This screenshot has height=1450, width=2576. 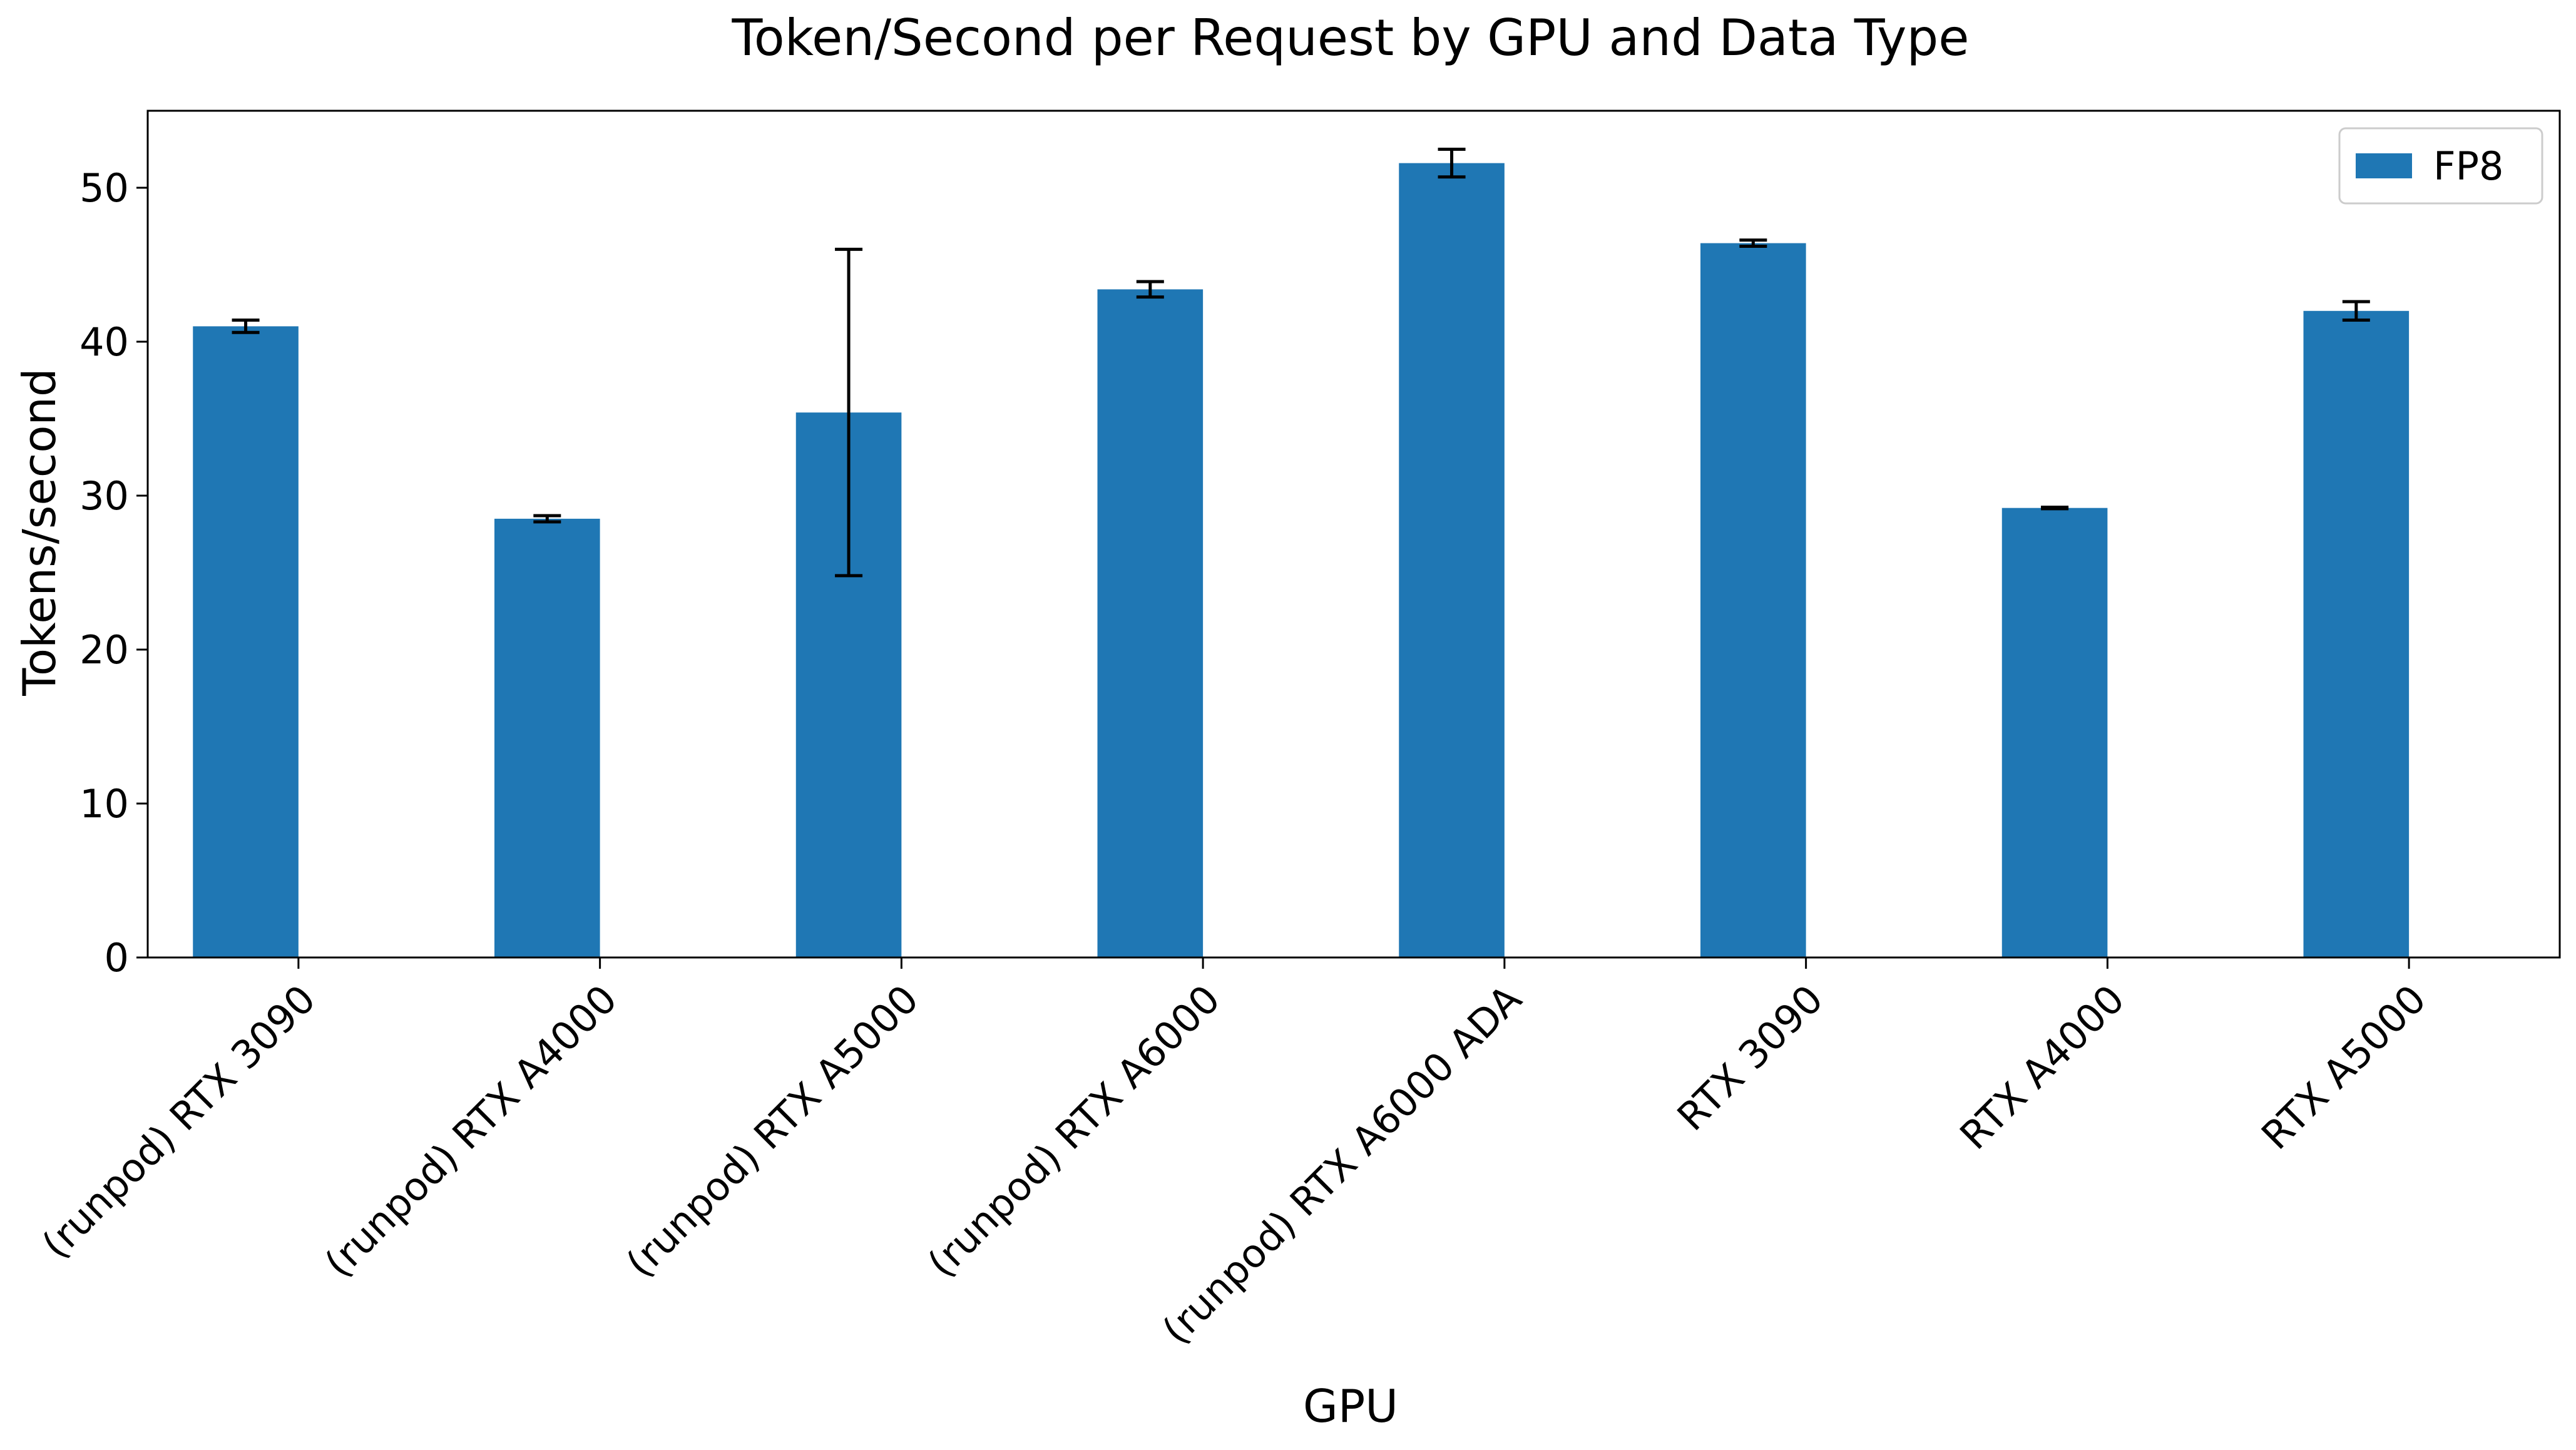 What do you see at coordinates (117, 958) in the screenshot?
I see `y-tick-label: 0` at bounding box center [117, 958].